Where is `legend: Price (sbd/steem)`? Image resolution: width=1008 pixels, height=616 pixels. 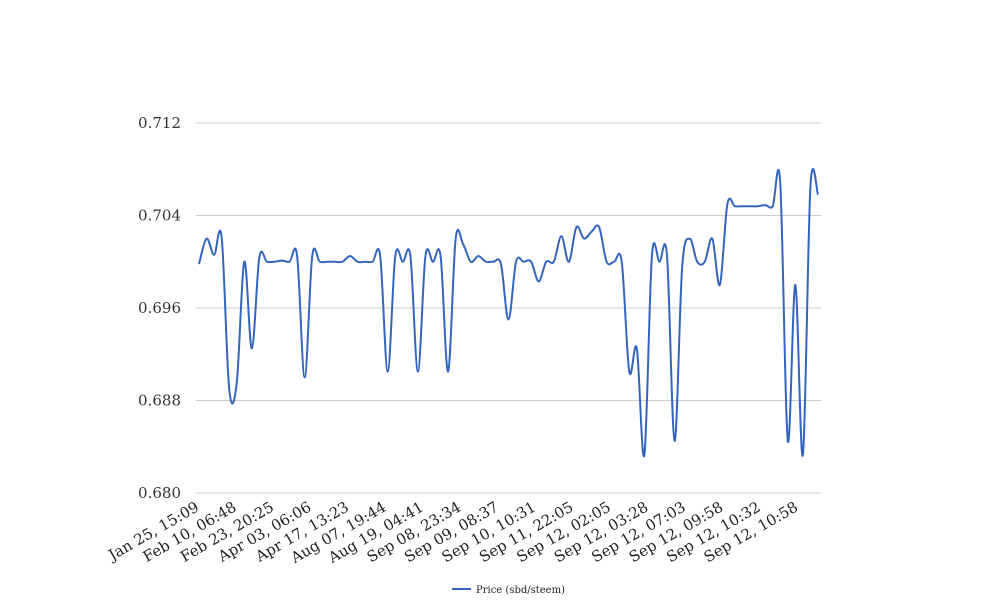
legend: Price (sbd/steem) is located at coordinates (508, 590).